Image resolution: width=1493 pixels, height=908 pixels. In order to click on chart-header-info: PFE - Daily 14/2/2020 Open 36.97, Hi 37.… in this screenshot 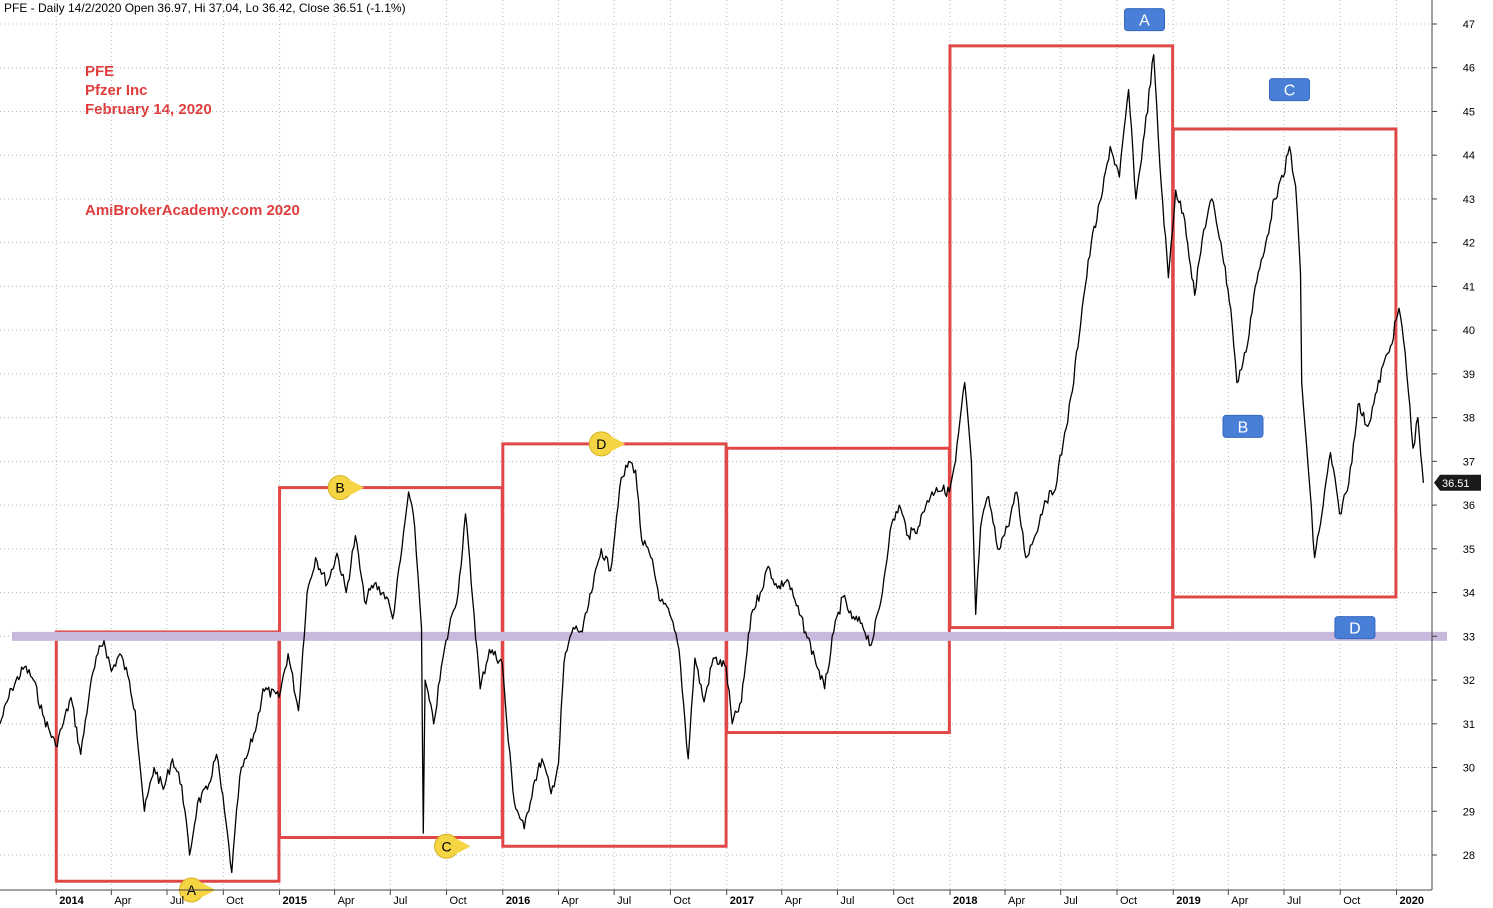, I will do `click(205, 8)`.